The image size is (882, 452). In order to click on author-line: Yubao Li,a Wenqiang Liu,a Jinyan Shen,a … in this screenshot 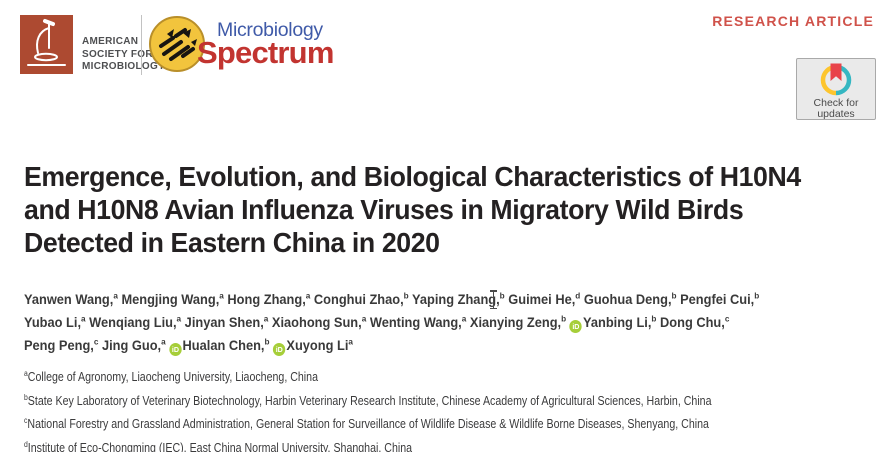, I will do `click(451, 322)`.